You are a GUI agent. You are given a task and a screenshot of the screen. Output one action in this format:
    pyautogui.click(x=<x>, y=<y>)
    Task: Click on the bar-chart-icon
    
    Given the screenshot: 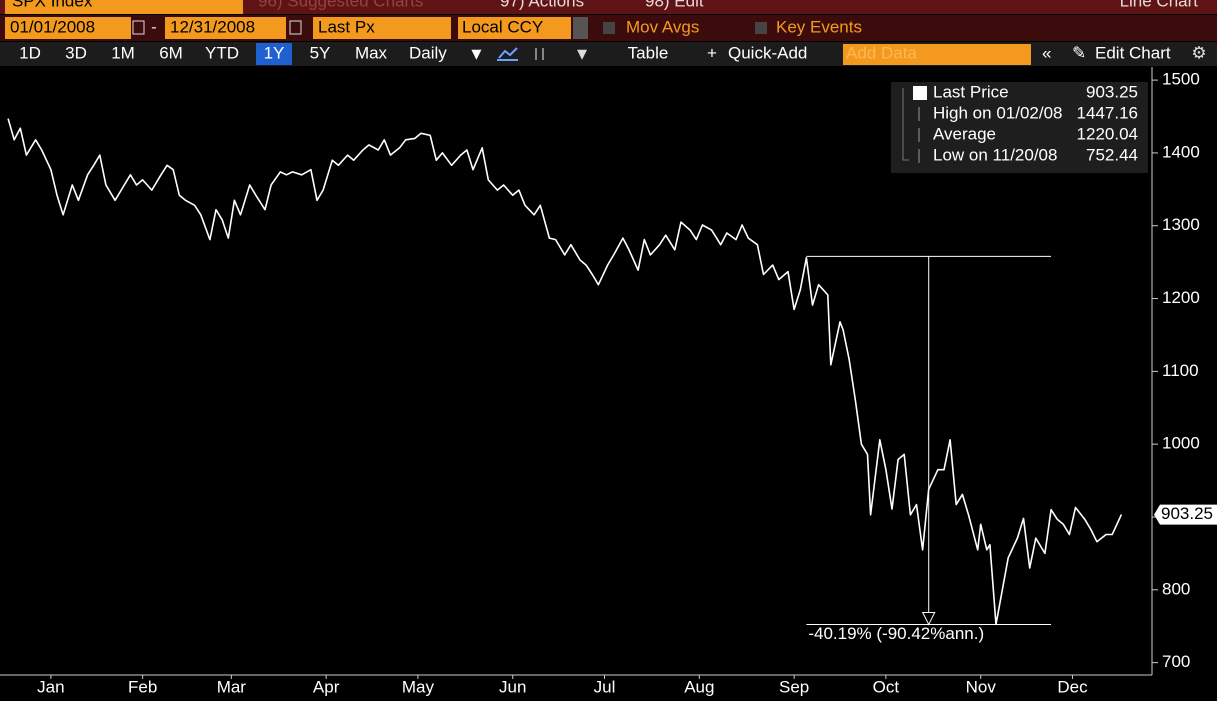 What is the action you would take?
    pyautogui.click(x=539, y=54)
    